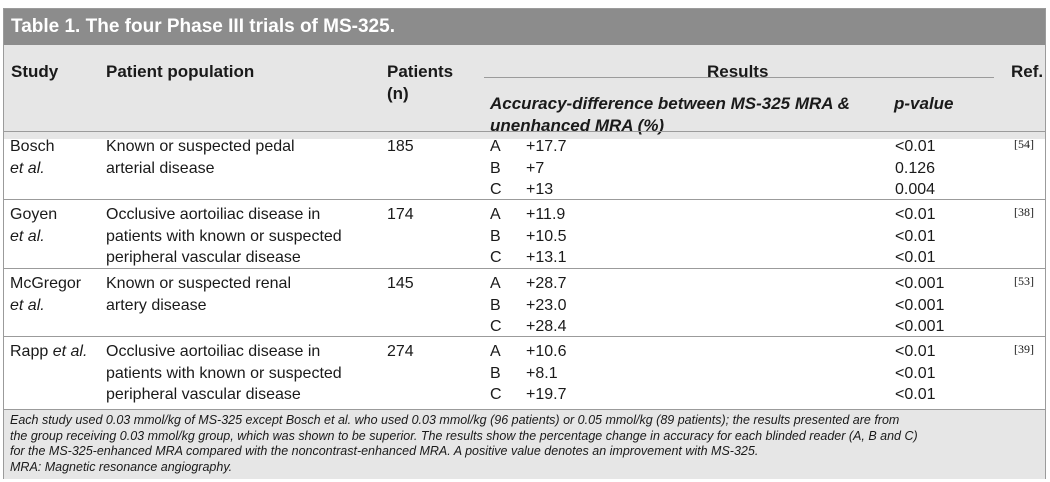 Image resolution: width=1050 pixels, height=482 pixels. What do you see at coordinates (546, 326) in the screenshot?
I see `accuracy-value: +28.4` at bounding box center [546, 326].